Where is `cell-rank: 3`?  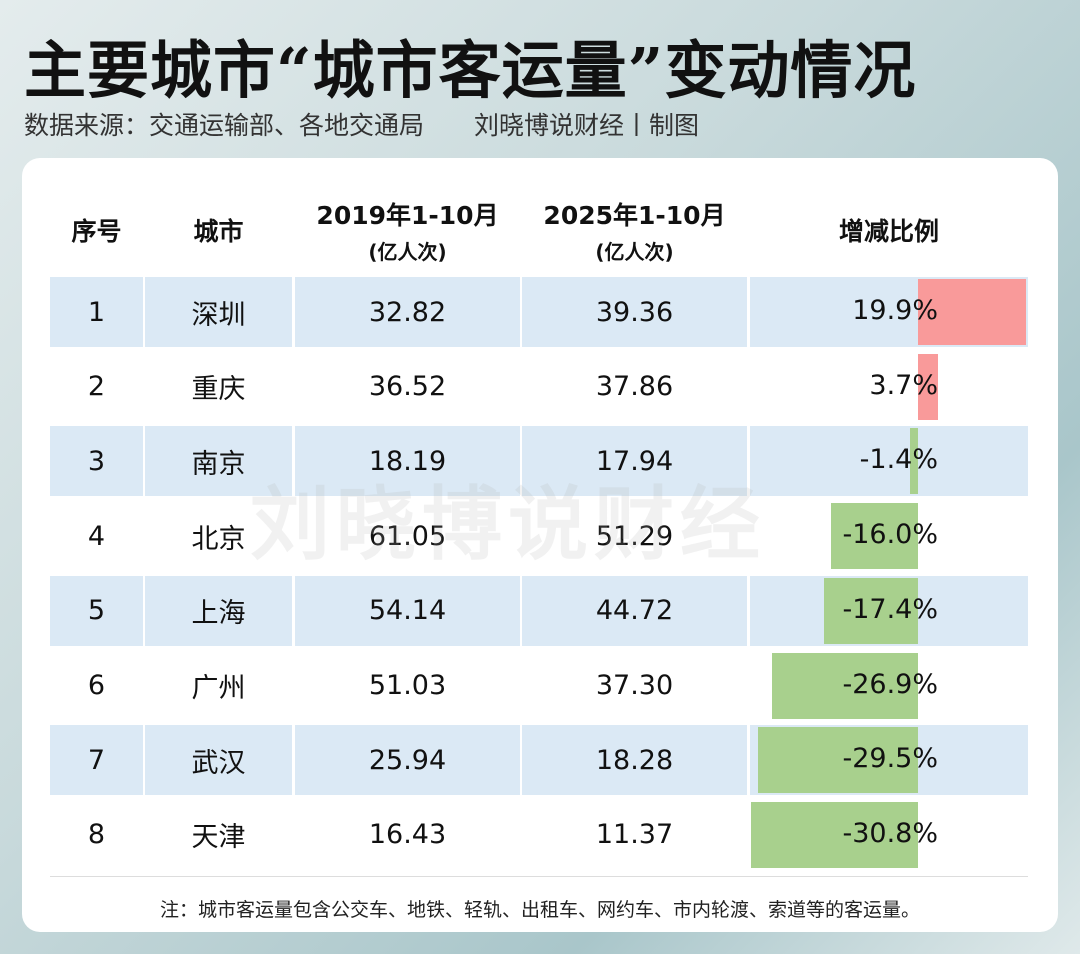 cell-rank: 3 is located at coordinates (96, 461).